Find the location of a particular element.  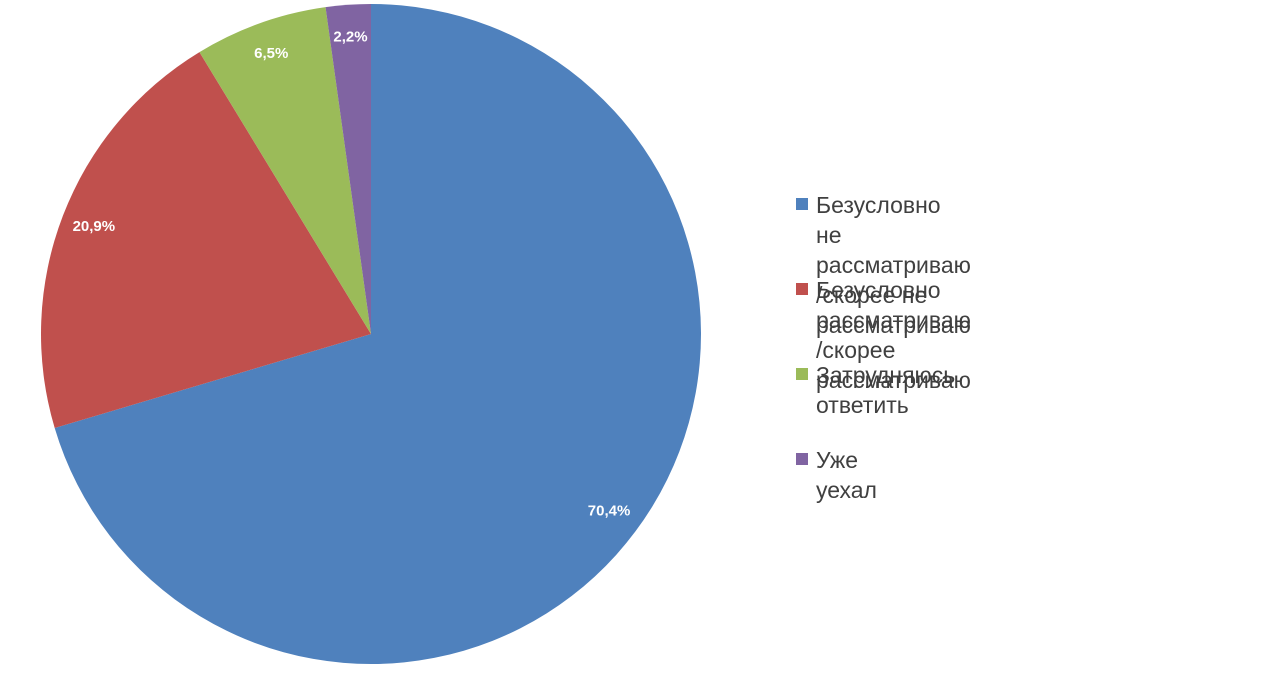

value-label: 6,5% is located at coordinates (271, 53).